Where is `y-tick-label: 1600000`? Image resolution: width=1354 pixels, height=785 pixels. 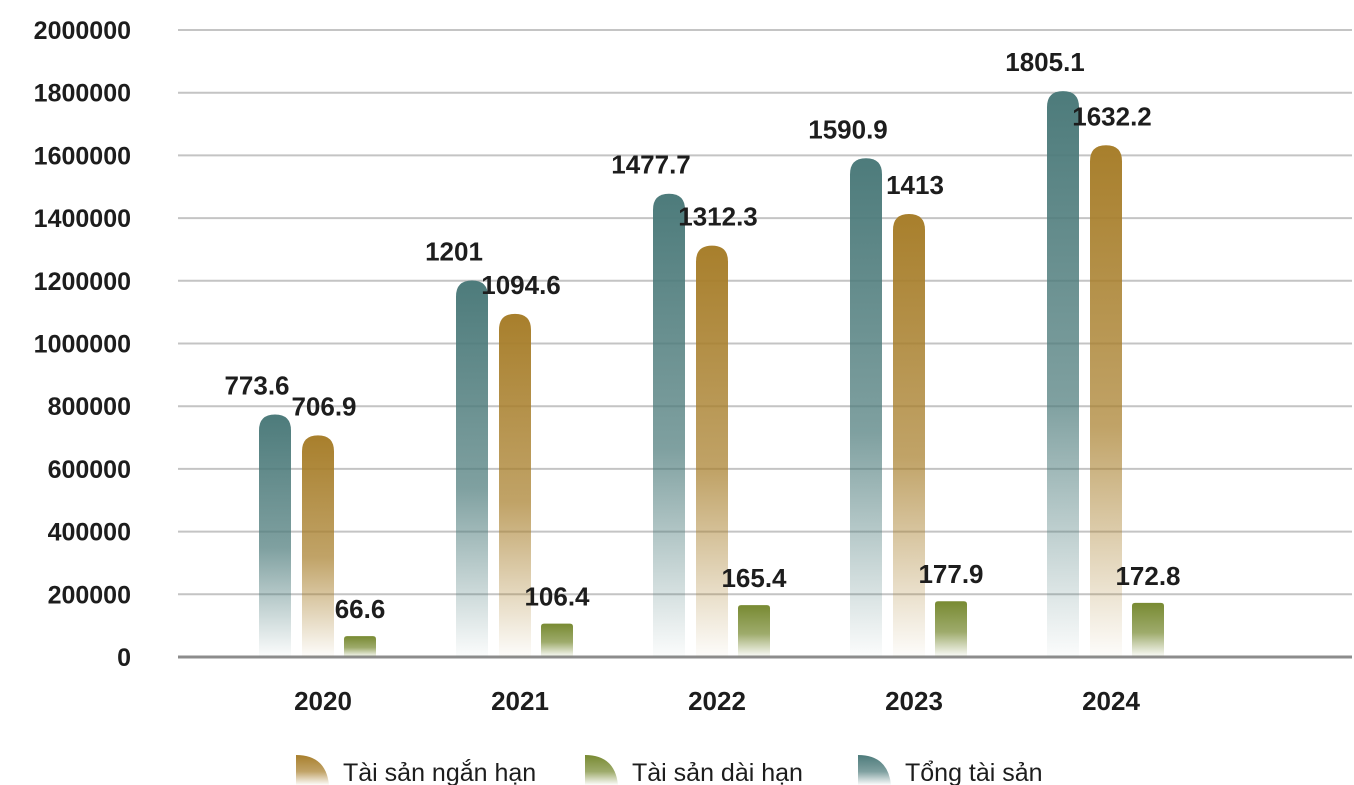
y-tick-label: 1600000 is located at coordinates (82, 156).